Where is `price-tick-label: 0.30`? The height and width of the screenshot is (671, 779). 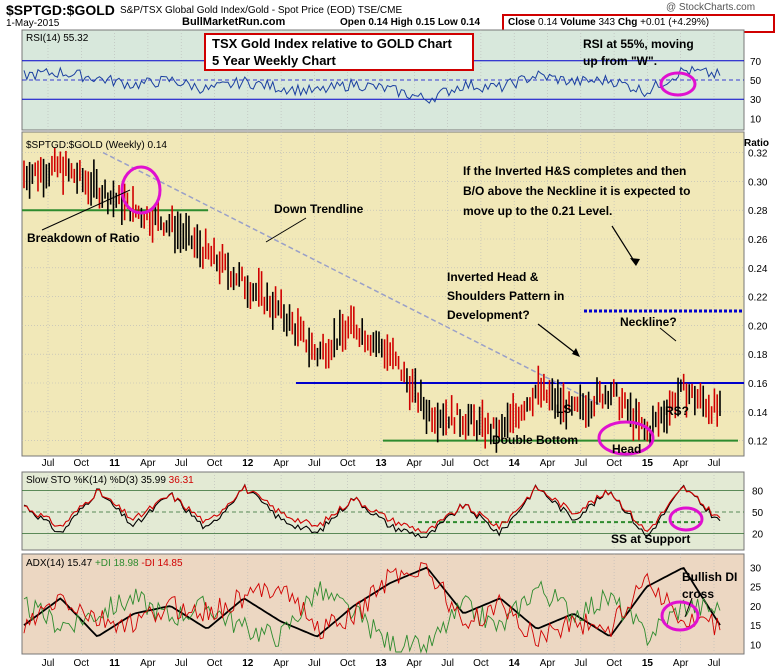
price-tick-label: 0.30 is located at coordinates (758, 182).